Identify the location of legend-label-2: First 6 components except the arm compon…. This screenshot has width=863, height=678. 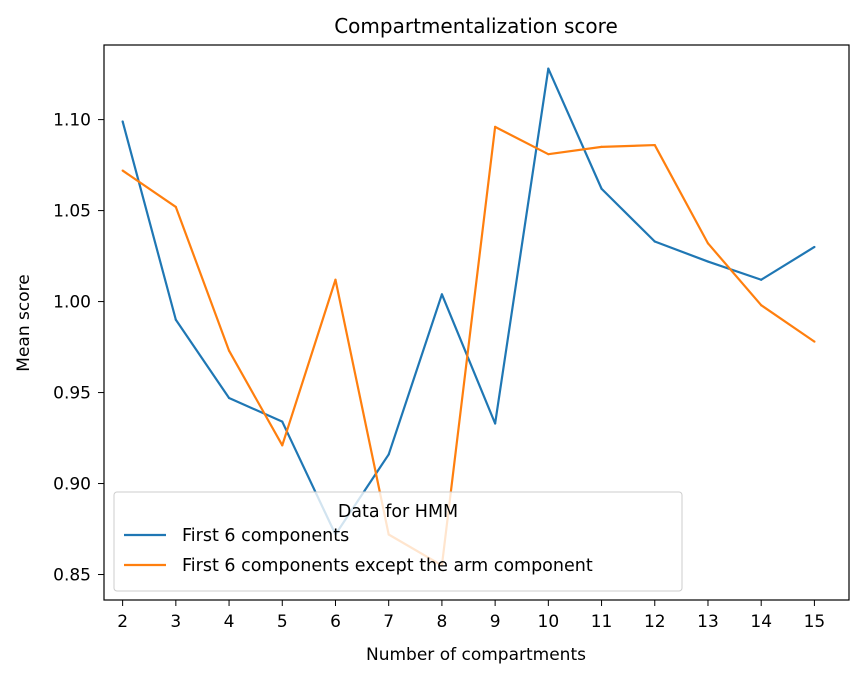
(387, 566).